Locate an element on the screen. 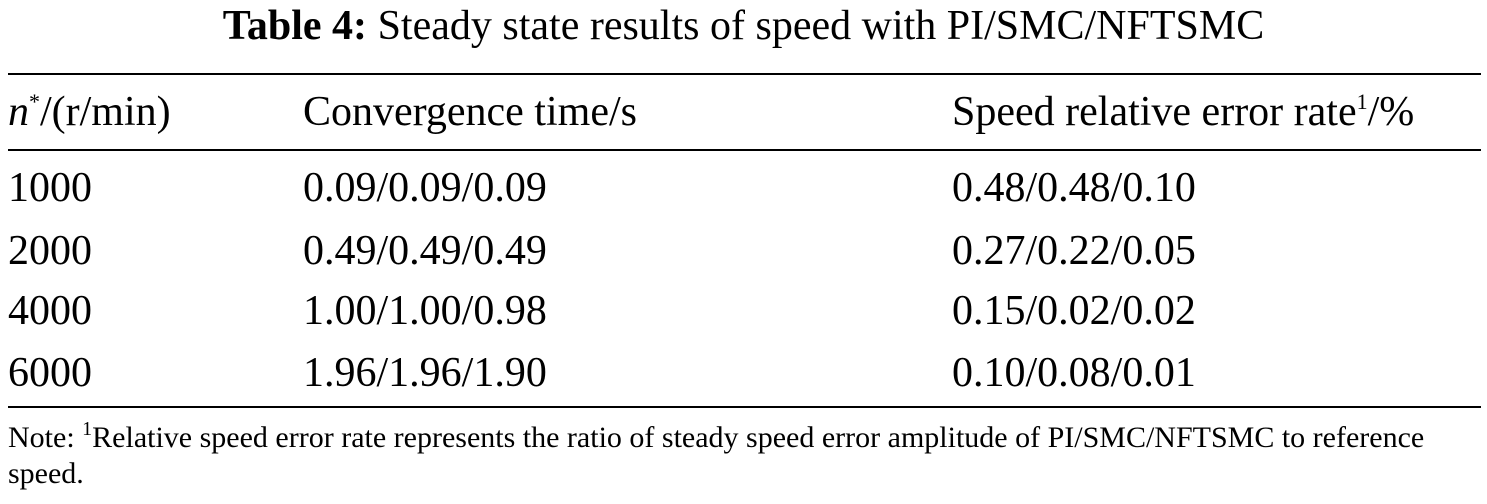 This screenshot has height=504, width=1487. table-caption-label: Table 4: is located at coordinates (295, 26).